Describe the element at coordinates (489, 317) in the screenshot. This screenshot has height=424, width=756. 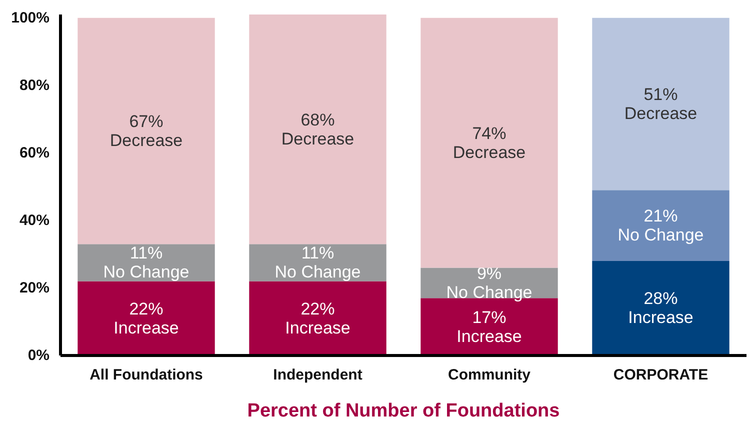
I see `data-label: 17%` at that location.